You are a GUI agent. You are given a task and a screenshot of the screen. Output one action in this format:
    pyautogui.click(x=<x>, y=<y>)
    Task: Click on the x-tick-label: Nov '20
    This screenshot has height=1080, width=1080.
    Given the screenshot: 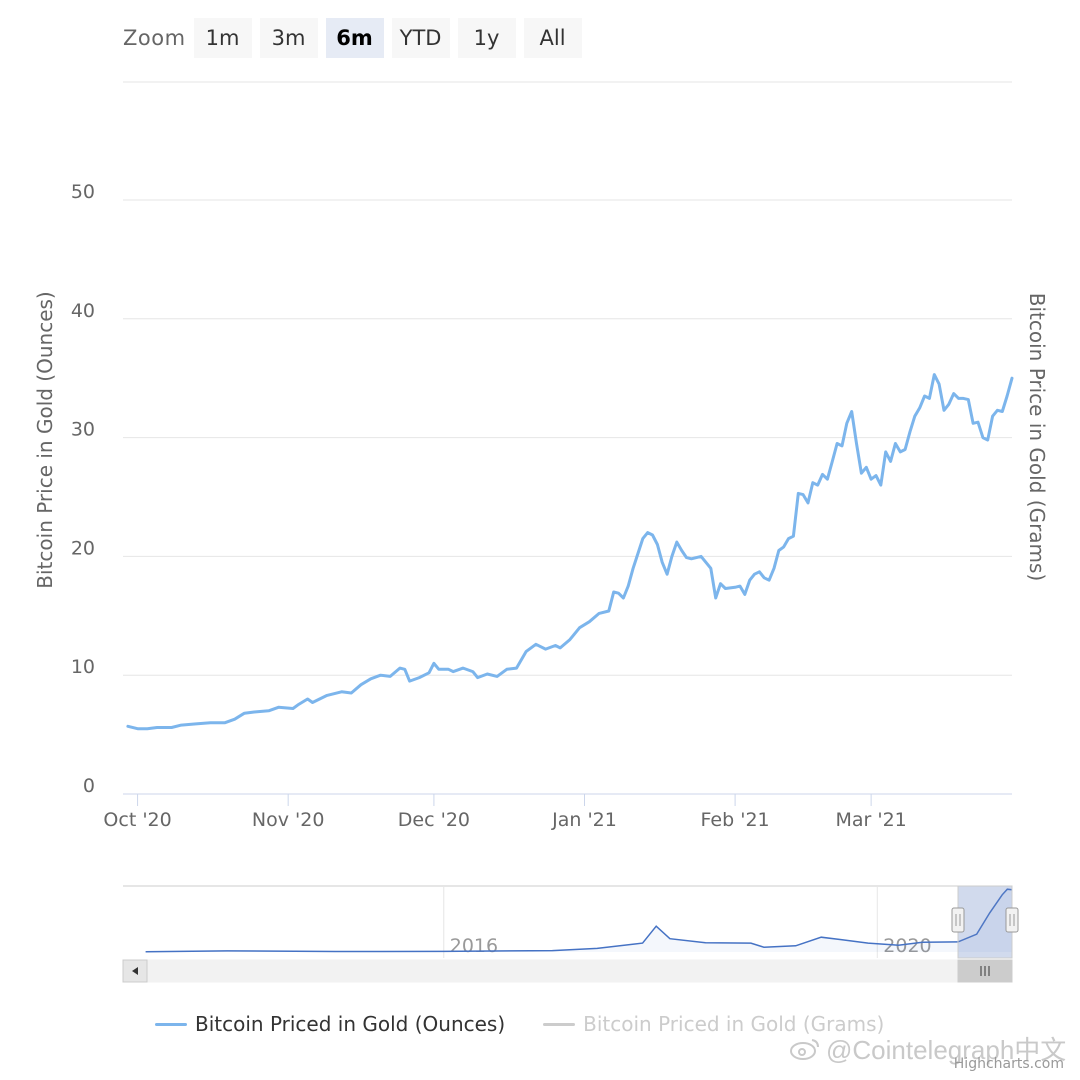 What is the action you would take?
    pyautogui.click(x=288, y=820)
    